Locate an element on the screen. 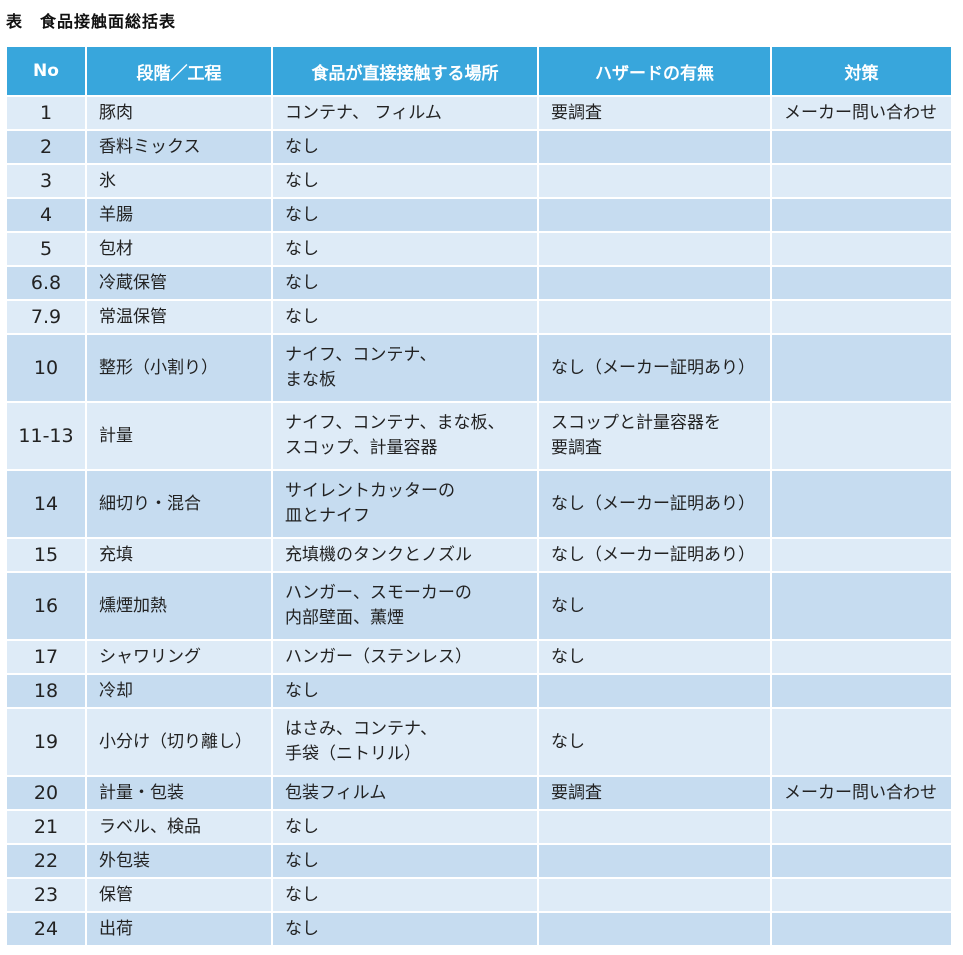 The width and height of the screenshot is (963, 955). cell-step: 冷蔵保管 is located at coordinates (179, 283).